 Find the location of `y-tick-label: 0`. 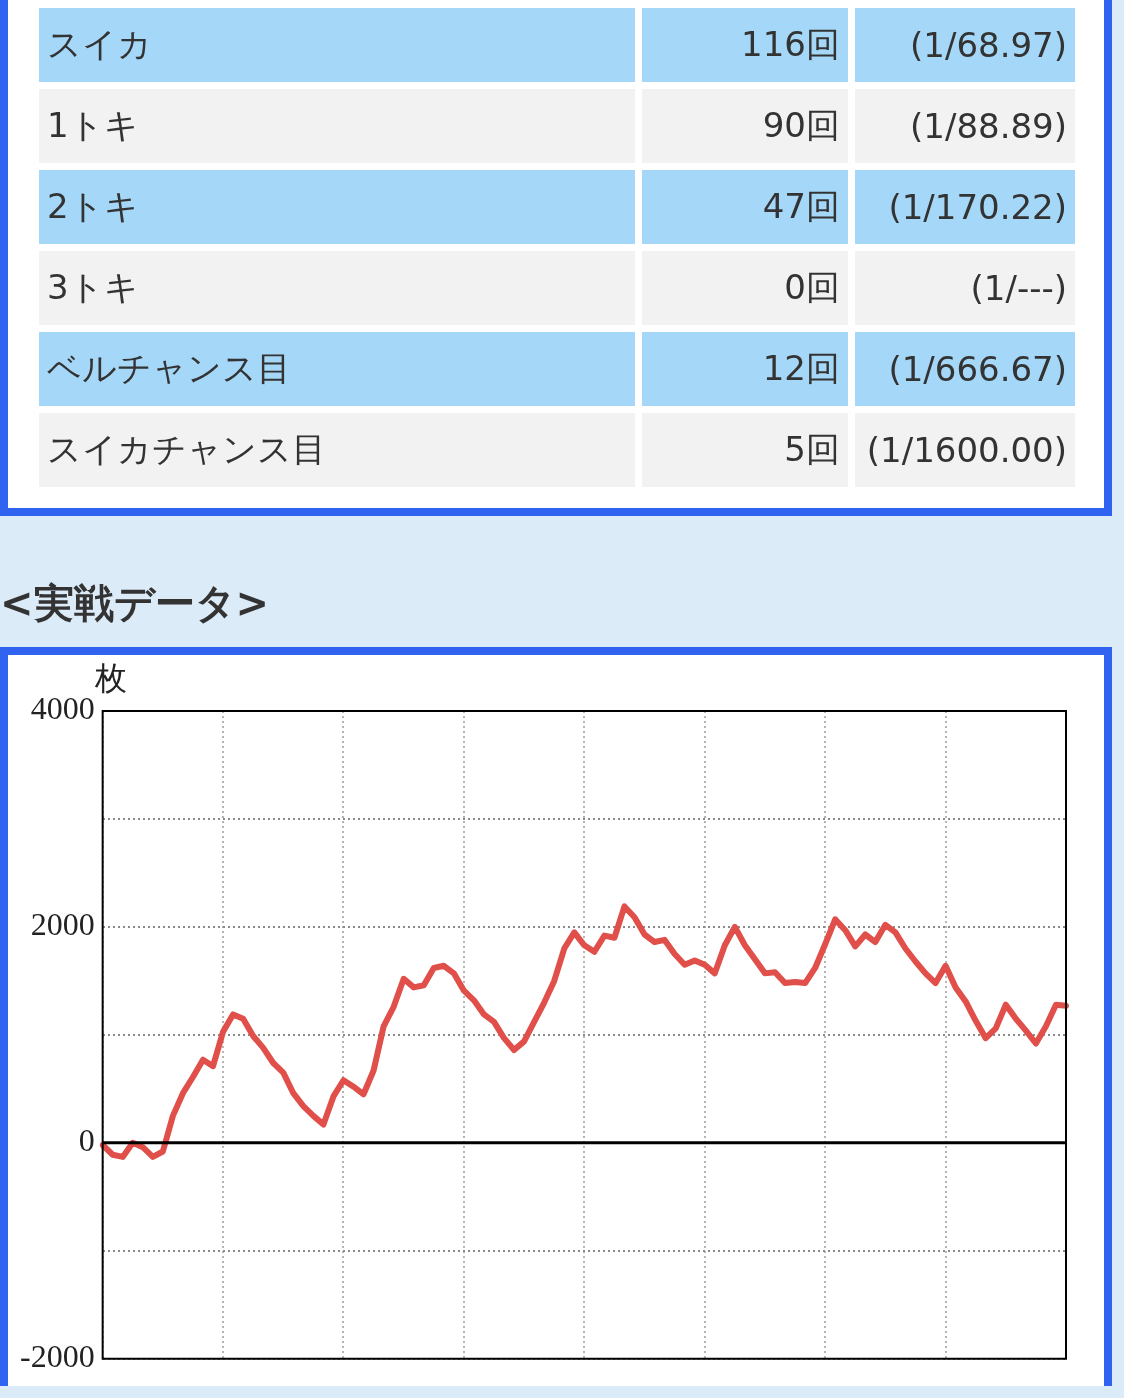

y-tick-label: 0 is located at coordinates (86, 1140).